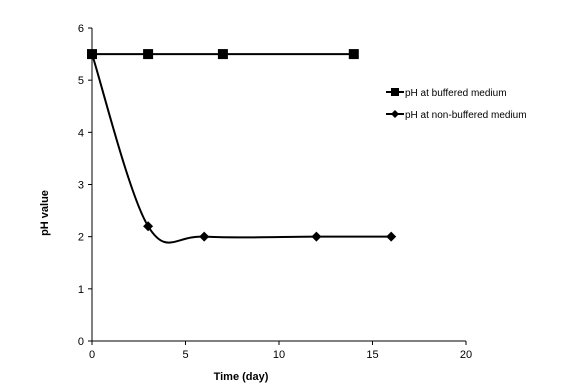 Image resolution: width=565 pixels, height=387 pixels. Describe the element at coordinates (372, 355) in the screenshot. I see `x-tick-label: 15` at that location.